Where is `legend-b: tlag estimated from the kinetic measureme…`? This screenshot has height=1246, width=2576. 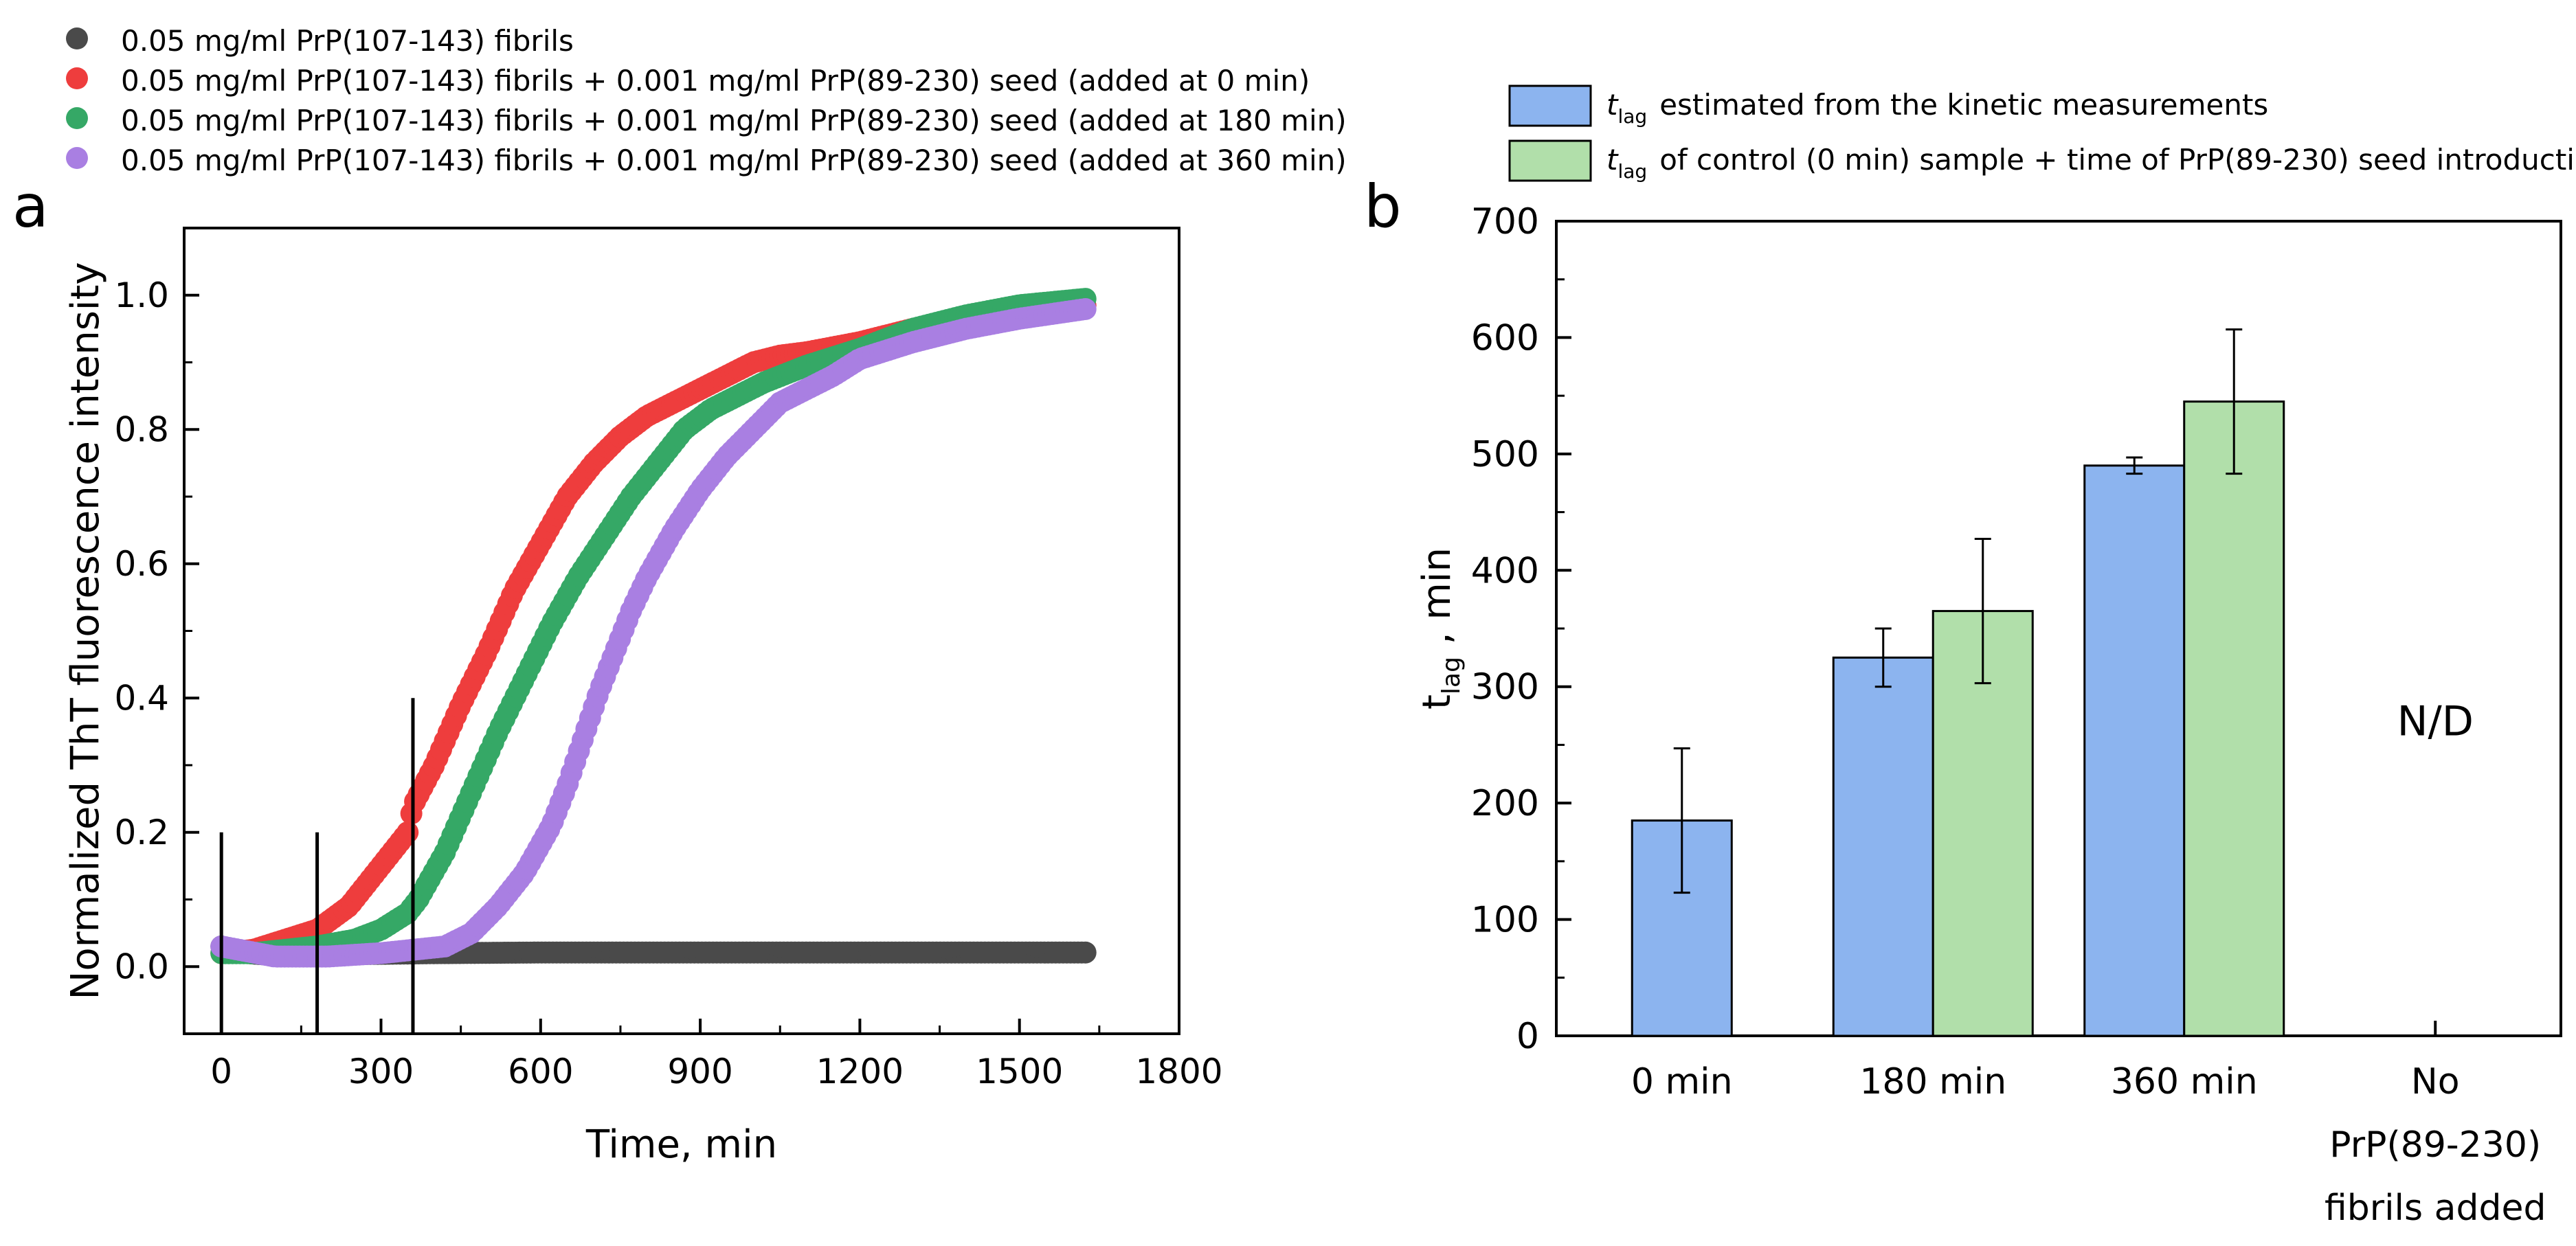
legend-b: tlag estimated from the kinetic measureme… is located at coordinates (2042, 133).